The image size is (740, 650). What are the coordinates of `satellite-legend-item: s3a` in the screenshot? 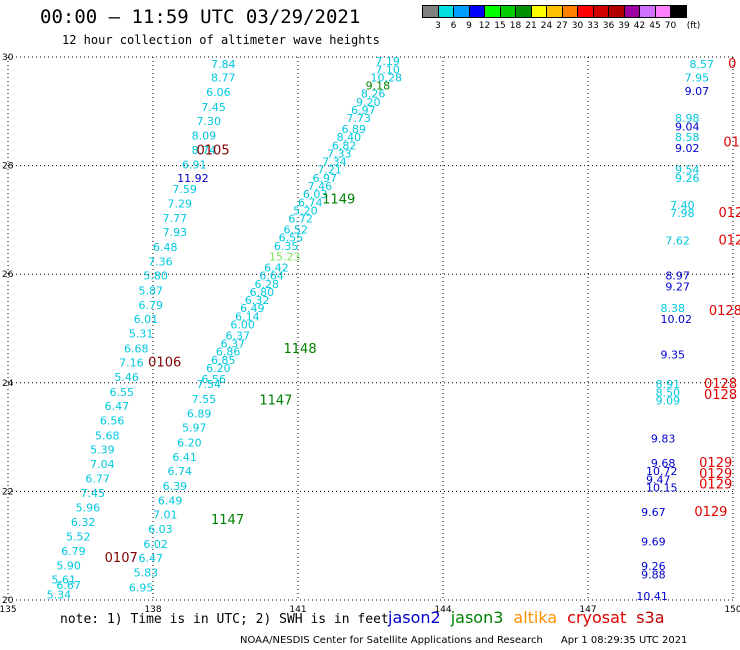 It's located at (650, 617).